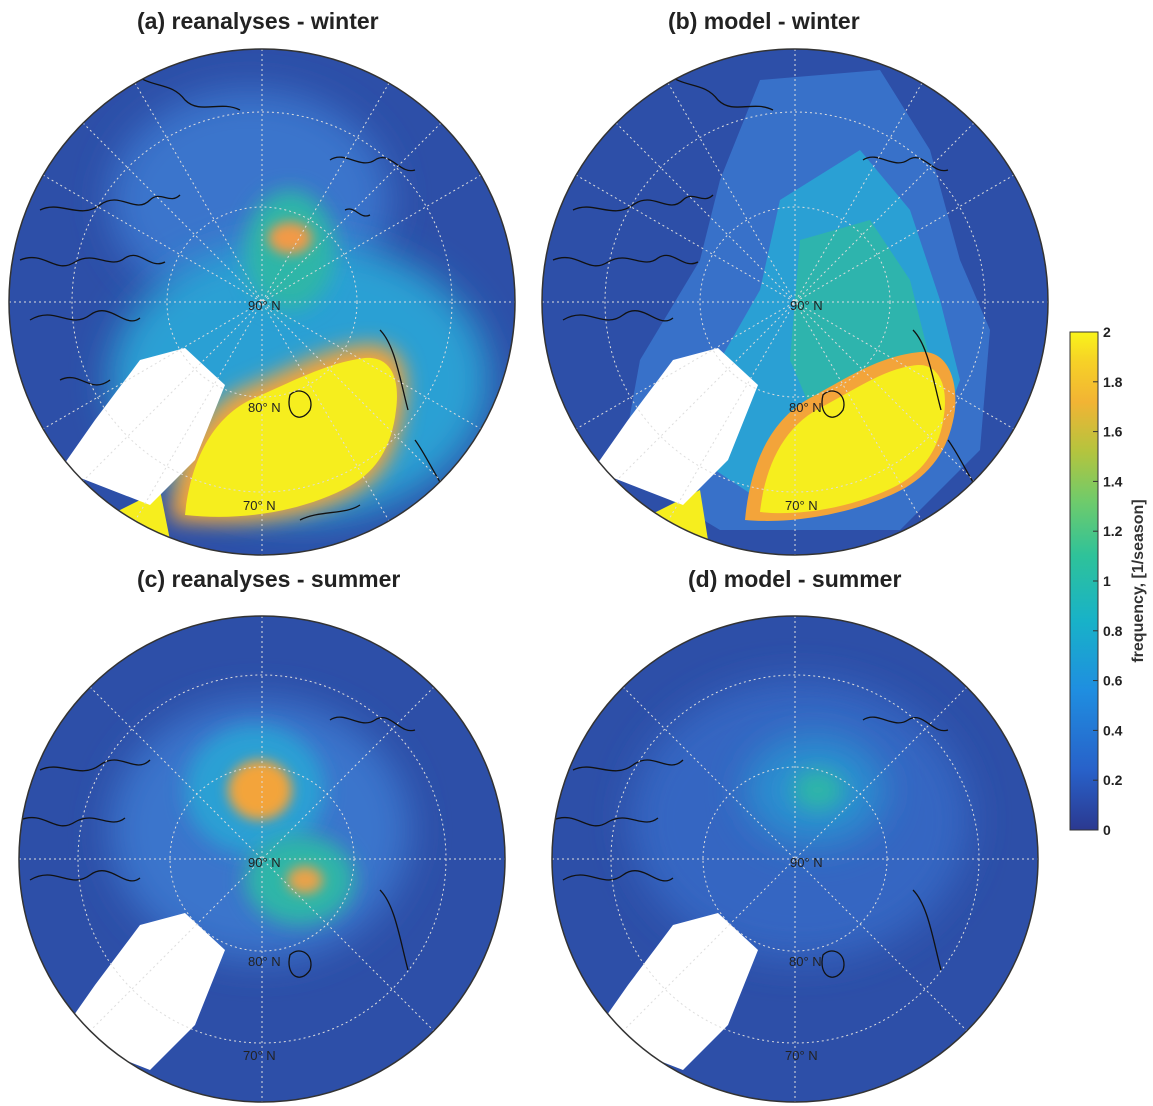  I want to click on panel-a-label-70N: 70° N, so click(259, 505).